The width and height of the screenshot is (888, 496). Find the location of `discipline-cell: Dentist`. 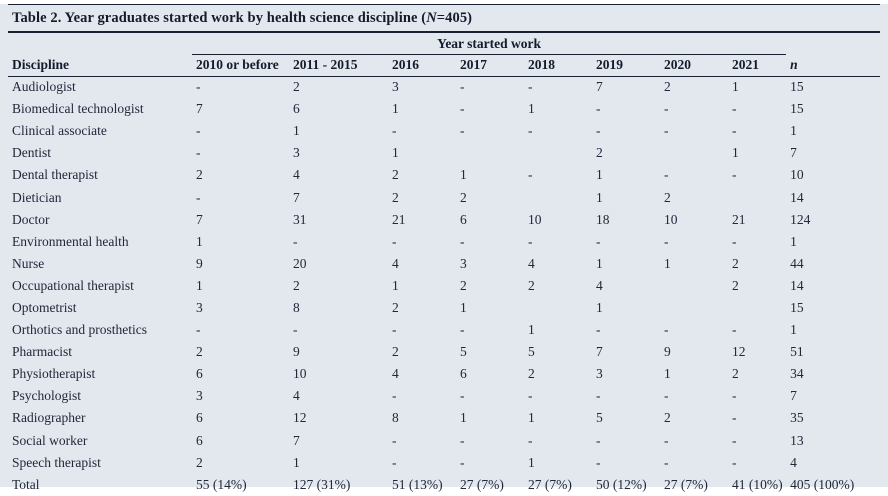

discipline-cell: Dentist is located at coordinates (31, 153).